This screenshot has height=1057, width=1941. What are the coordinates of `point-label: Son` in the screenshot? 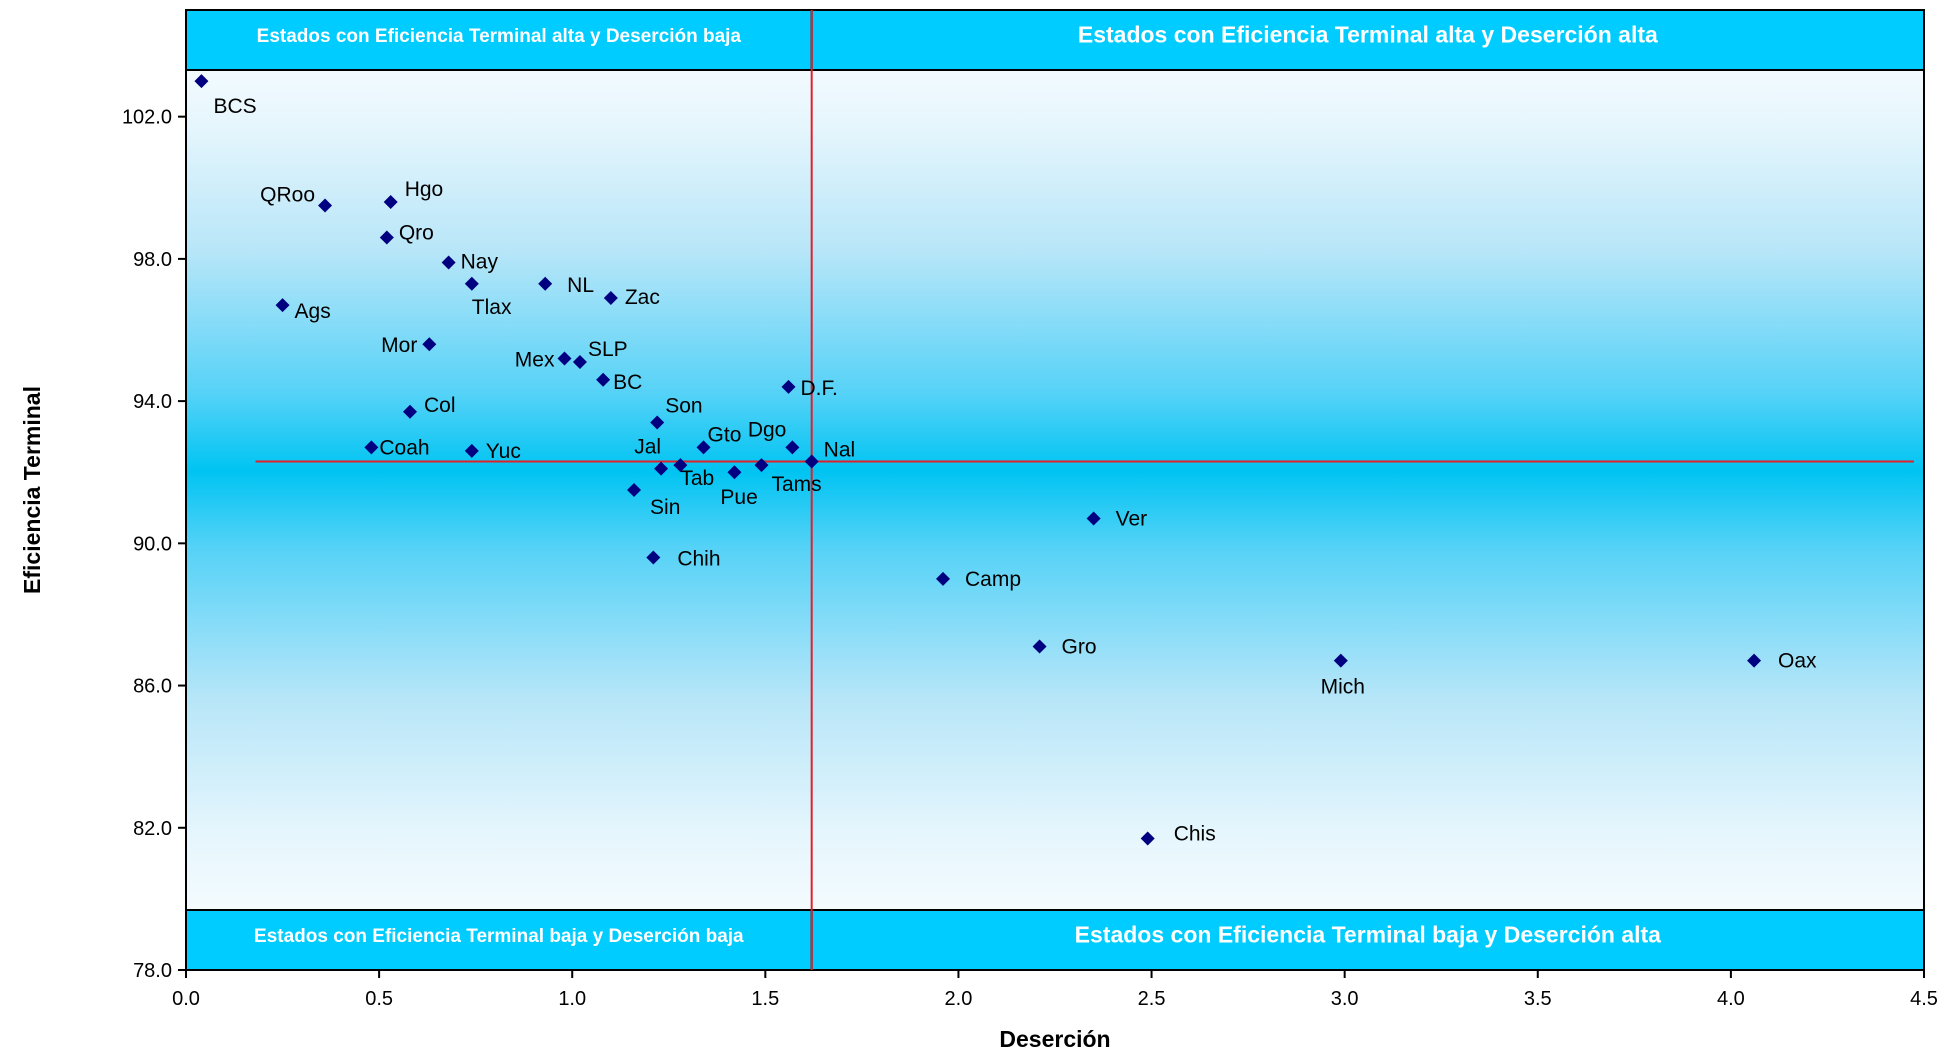 It's located at (683, 405).